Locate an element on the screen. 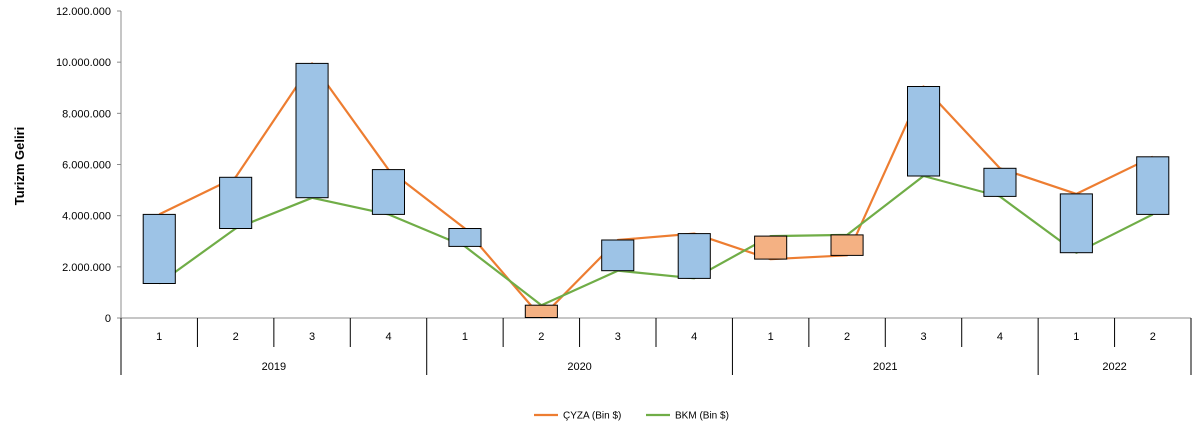  x-year-label: 2021 is located at coordinates (885, 367).